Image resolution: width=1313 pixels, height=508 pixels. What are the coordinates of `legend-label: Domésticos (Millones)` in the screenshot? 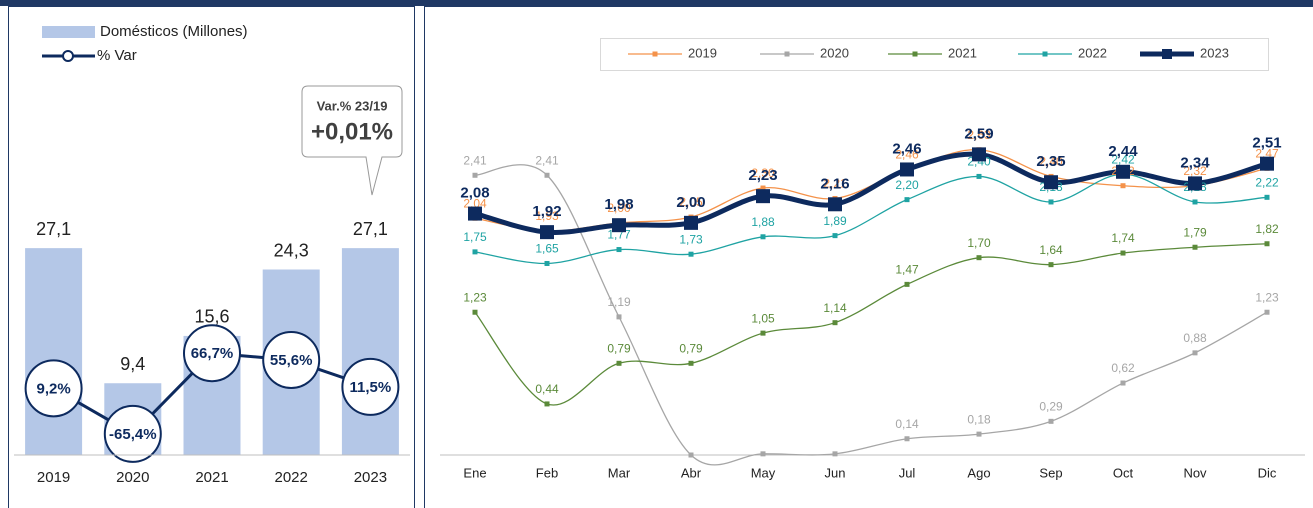 It's located at (174, 31).